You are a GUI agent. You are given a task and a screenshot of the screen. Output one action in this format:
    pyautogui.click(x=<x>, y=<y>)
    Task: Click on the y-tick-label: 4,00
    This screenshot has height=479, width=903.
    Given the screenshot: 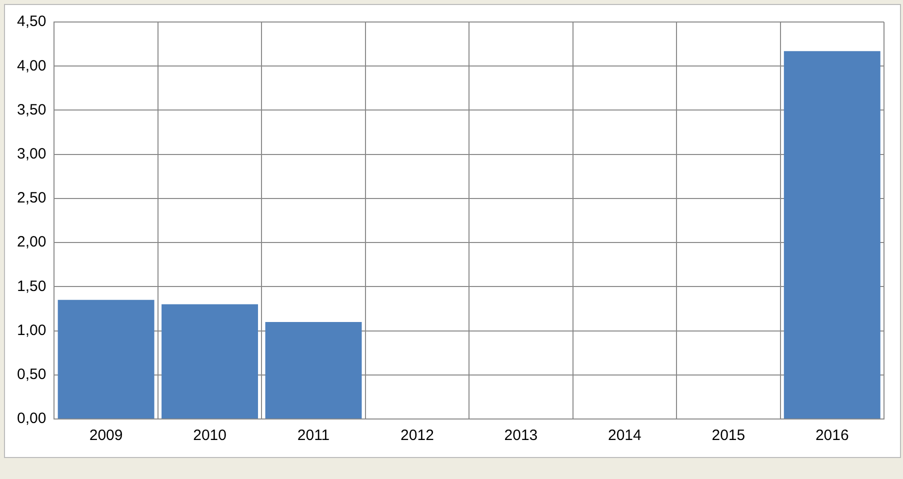 What is the action you would take?
    pyautogui.click(x=31, y=65)
    